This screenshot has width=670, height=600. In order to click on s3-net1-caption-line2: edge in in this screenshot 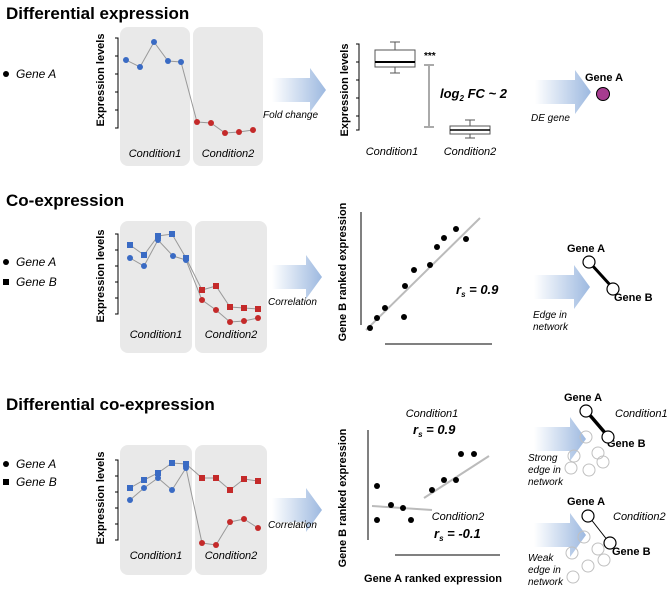, I will do `click(544, 470)`.